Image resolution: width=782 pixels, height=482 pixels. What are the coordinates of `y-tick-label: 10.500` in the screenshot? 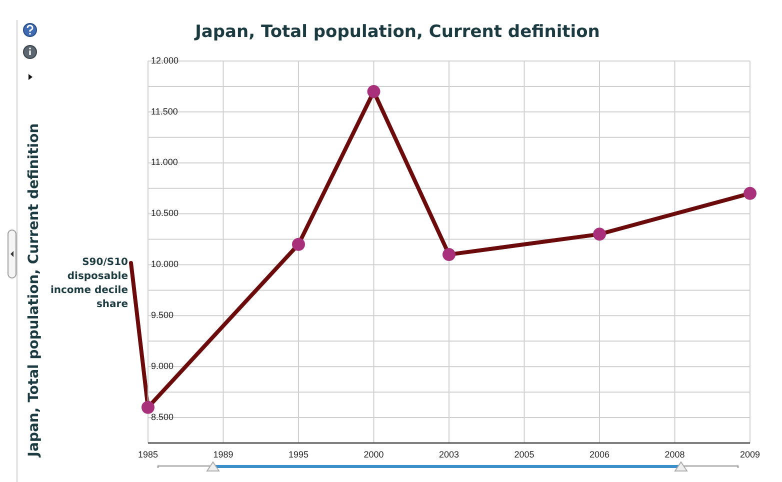 It's located at (165, 213).